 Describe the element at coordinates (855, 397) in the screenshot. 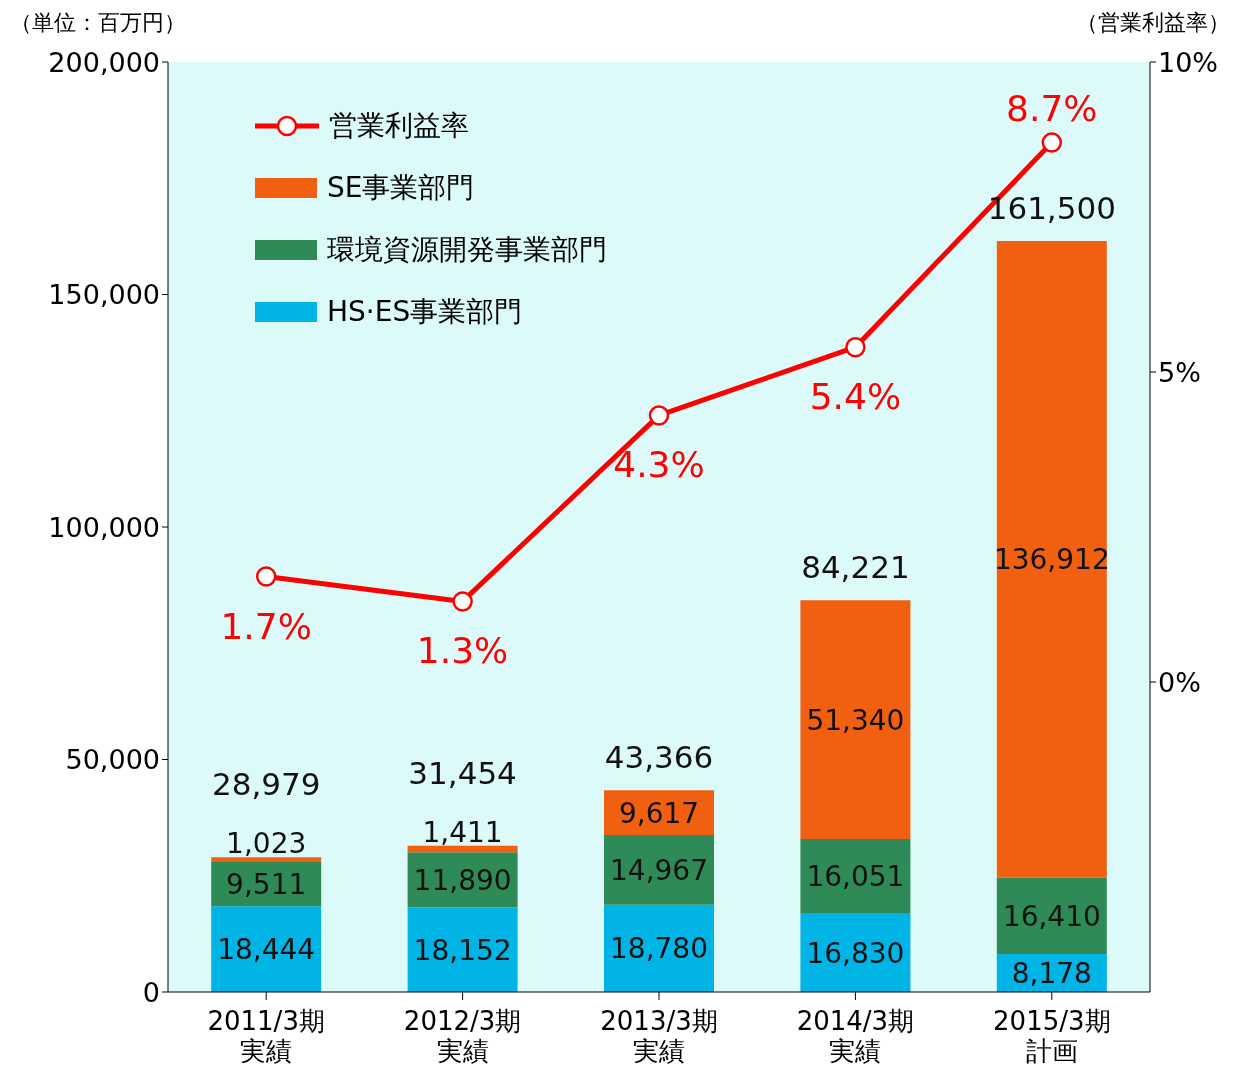

I see `data-label: 5.4%` at that location.